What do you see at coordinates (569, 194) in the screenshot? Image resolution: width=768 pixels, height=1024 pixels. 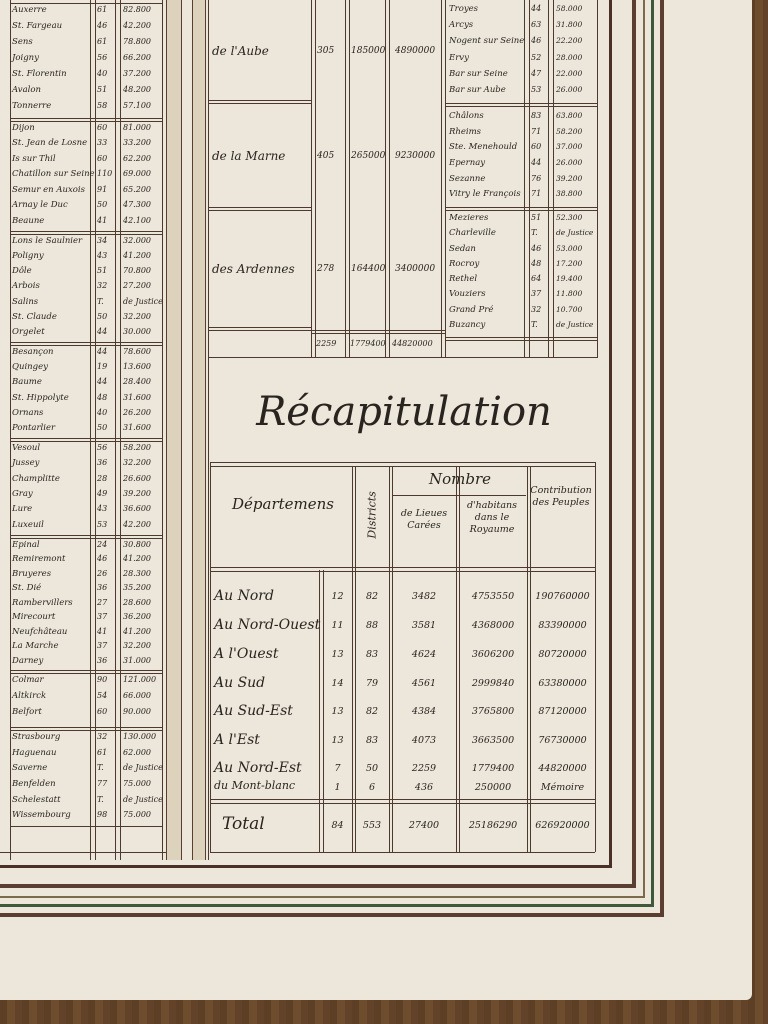 I see `town-population: 38.800` at bounding box center [569, 194].